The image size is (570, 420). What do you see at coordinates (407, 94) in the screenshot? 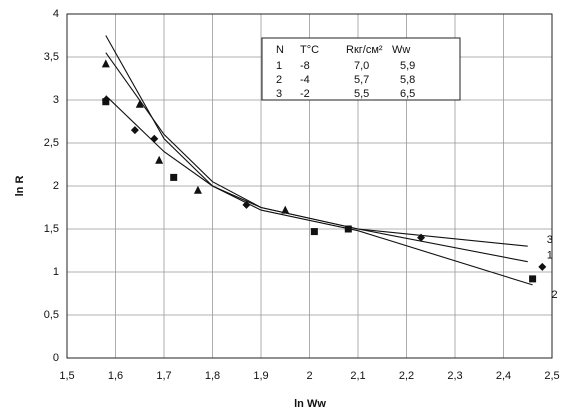
I see `table-cell: 6,5` at bounding box center [407, 94].